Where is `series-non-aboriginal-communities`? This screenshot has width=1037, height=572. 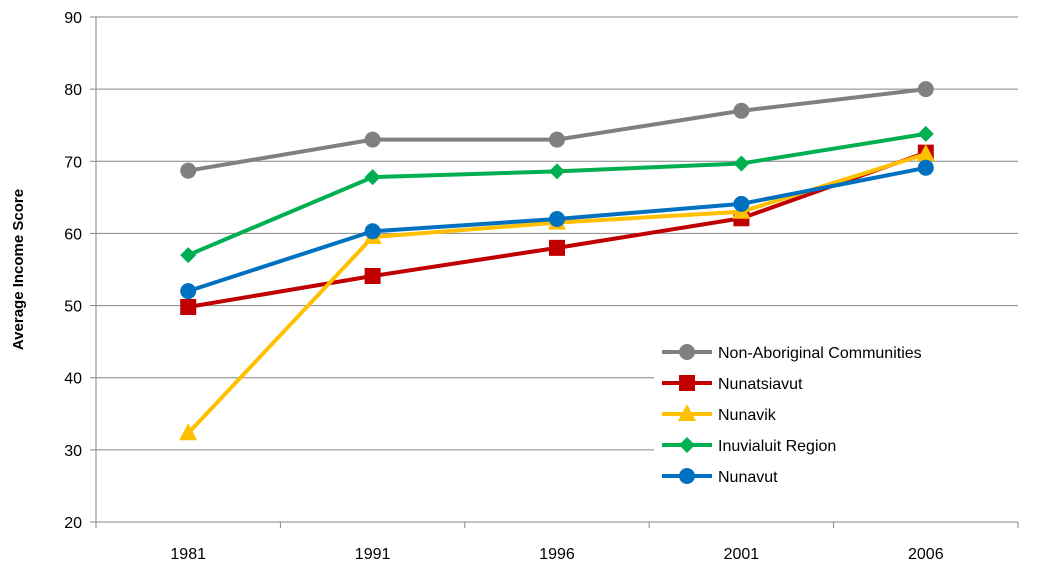
series-non-aboriginal-communities is located at coordinates (557, 130).